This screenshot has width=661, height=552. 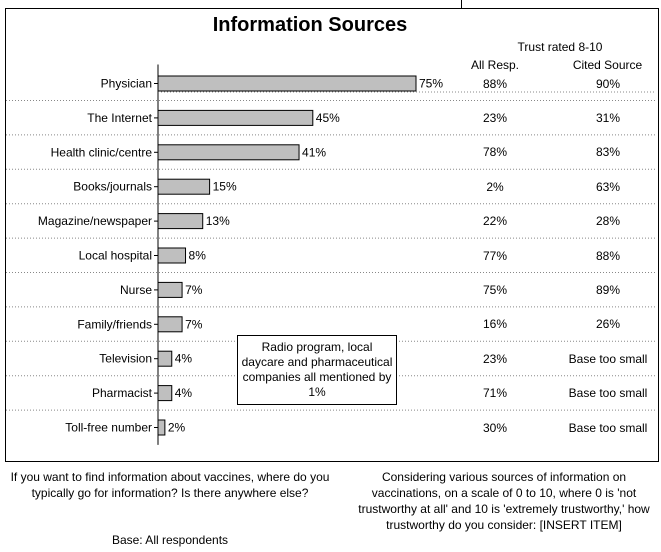 I want to click on category-label: Physician, so click(x=126, y=84).